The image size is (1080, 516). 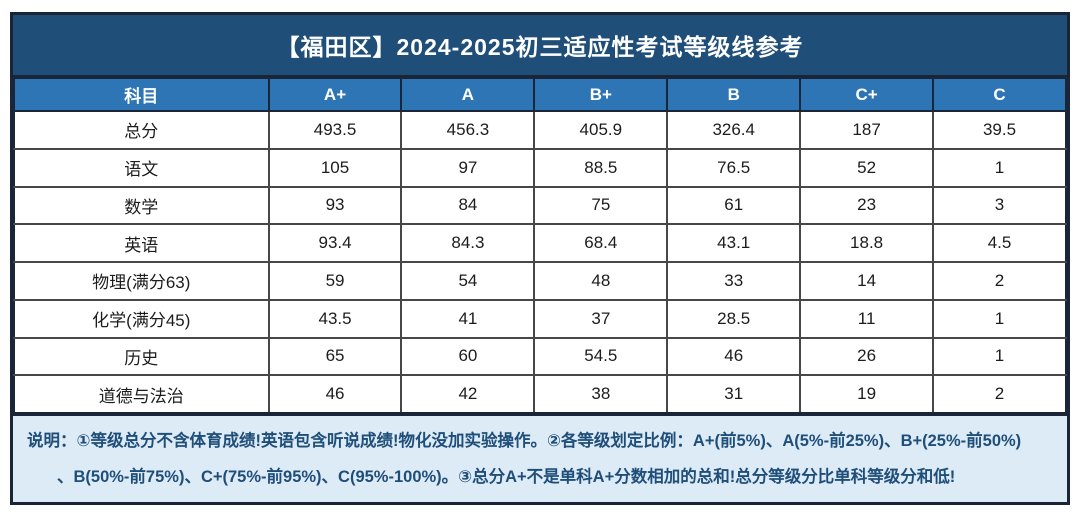 I want to click on score-cell: 88.5, so click(x=601, y=167).